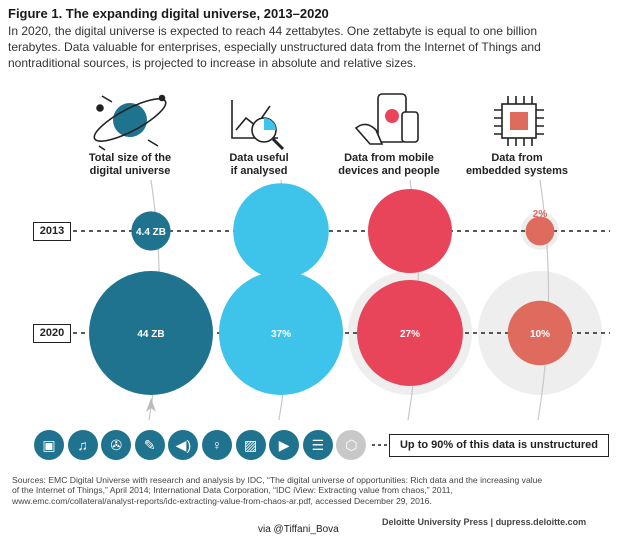 This screenshot has height=550, width=644. Describe the element at coordinates (499, 445) in the screenshot. I see `unstructured-note: Up to 90% of this data is unstructured` at that location.